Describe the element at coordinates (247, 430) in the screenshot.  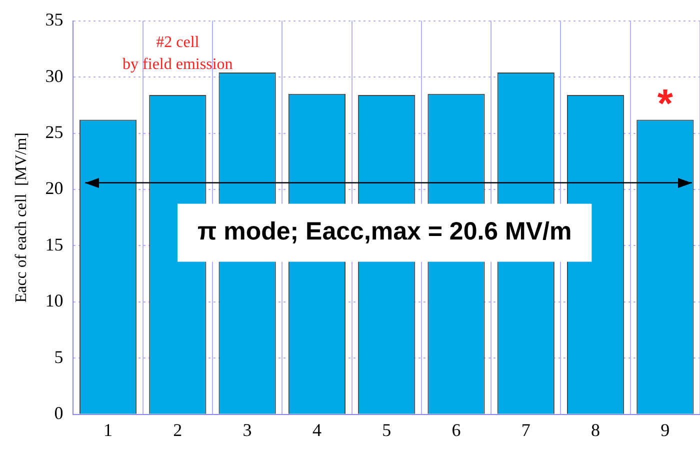
I see `x-tick-label: 3` at that location.